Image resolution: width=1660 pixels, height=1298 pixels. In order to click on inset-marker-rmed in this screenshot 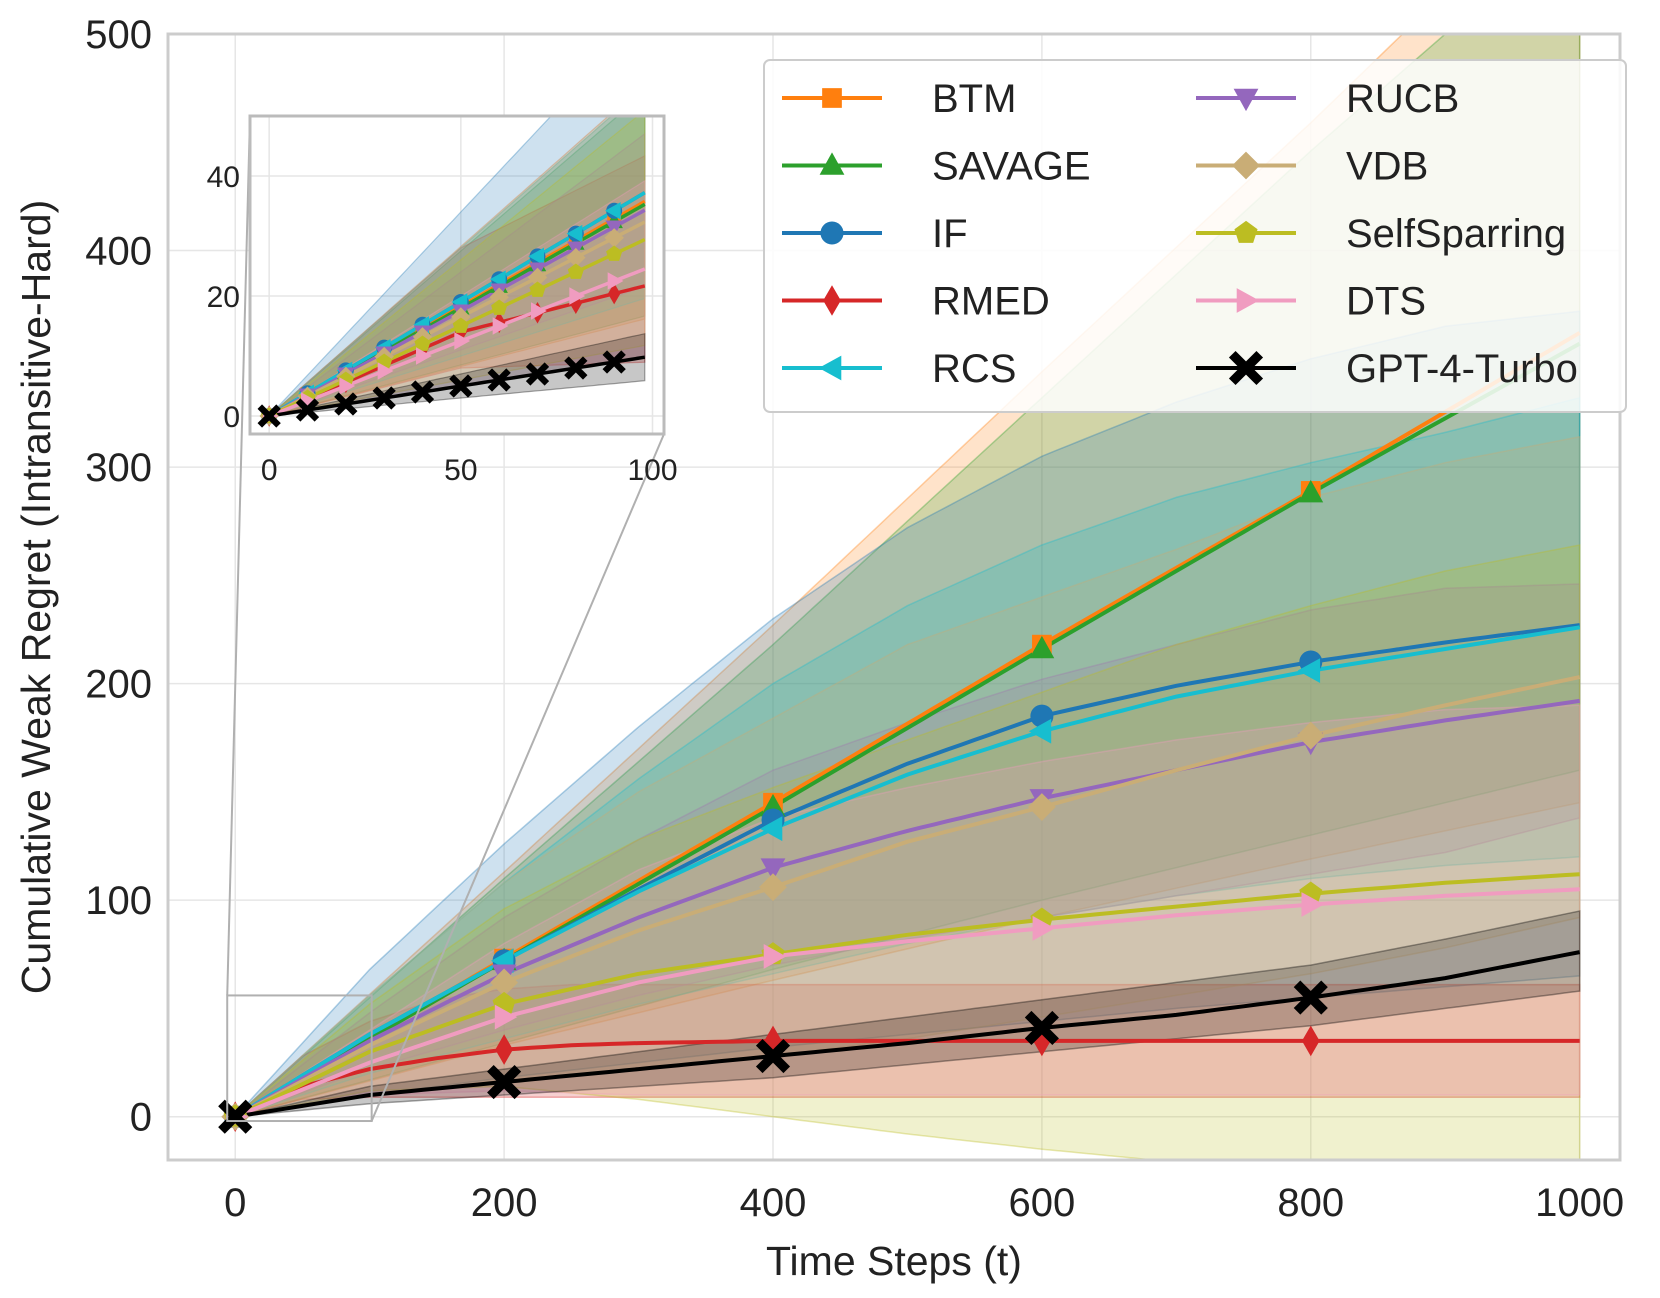, I will do `click(614, 293)`.